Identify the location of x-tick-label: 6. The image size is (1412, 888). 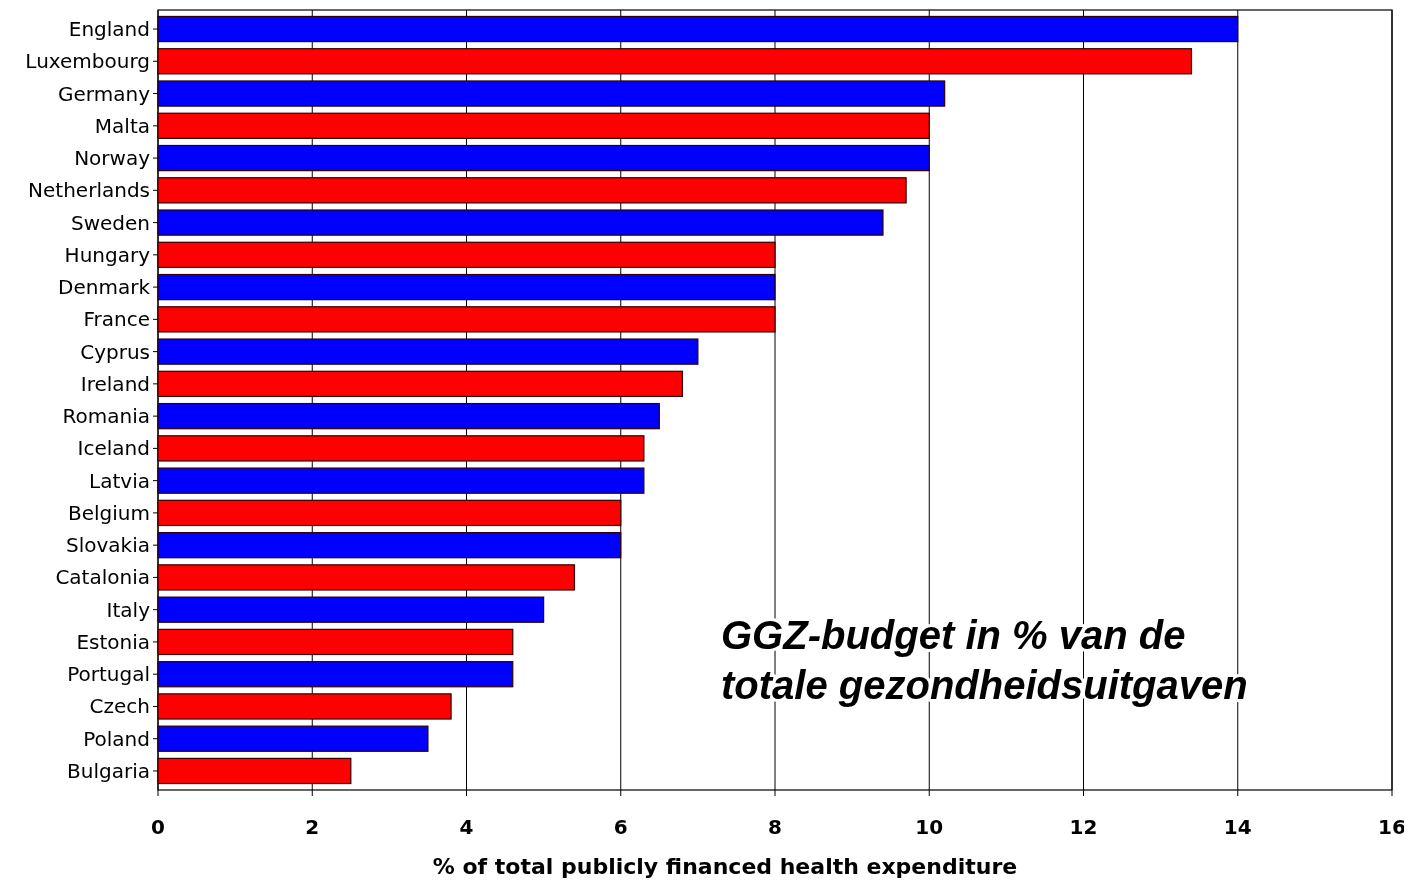
(620, 827).